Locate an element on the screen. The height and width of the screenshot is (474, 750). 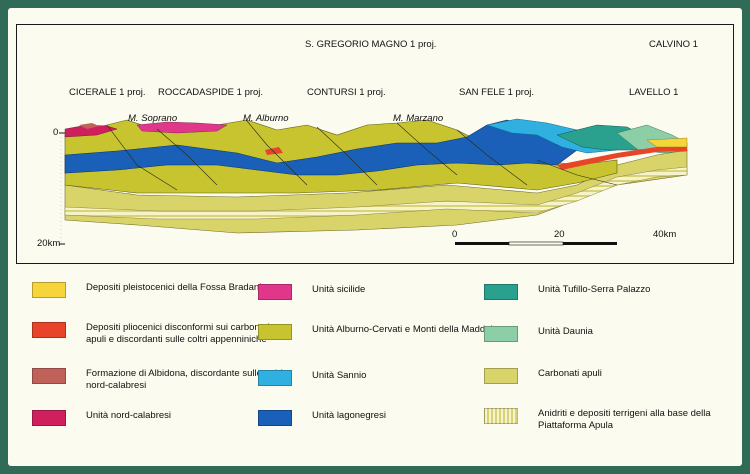
scale-tick-0: 0 is located at coordinates (455, 234).